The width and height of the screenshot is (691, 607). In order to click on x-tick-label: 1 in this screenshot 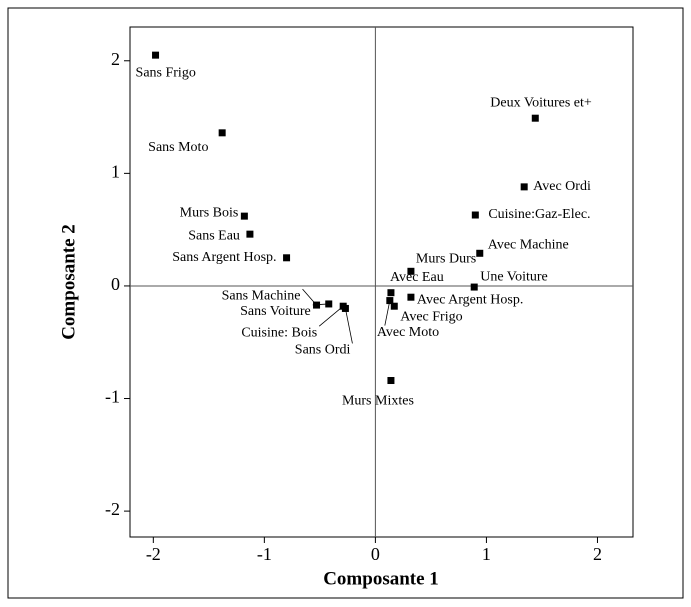, I will do `click(486, 554)`.